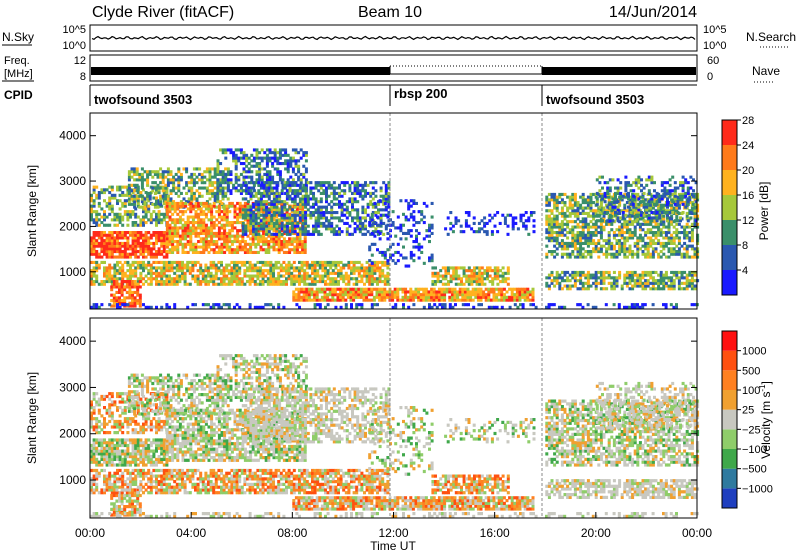 The height and width of the screenshot is (554, 800). I want to click on freq-panel-frame, so click(393, 68).